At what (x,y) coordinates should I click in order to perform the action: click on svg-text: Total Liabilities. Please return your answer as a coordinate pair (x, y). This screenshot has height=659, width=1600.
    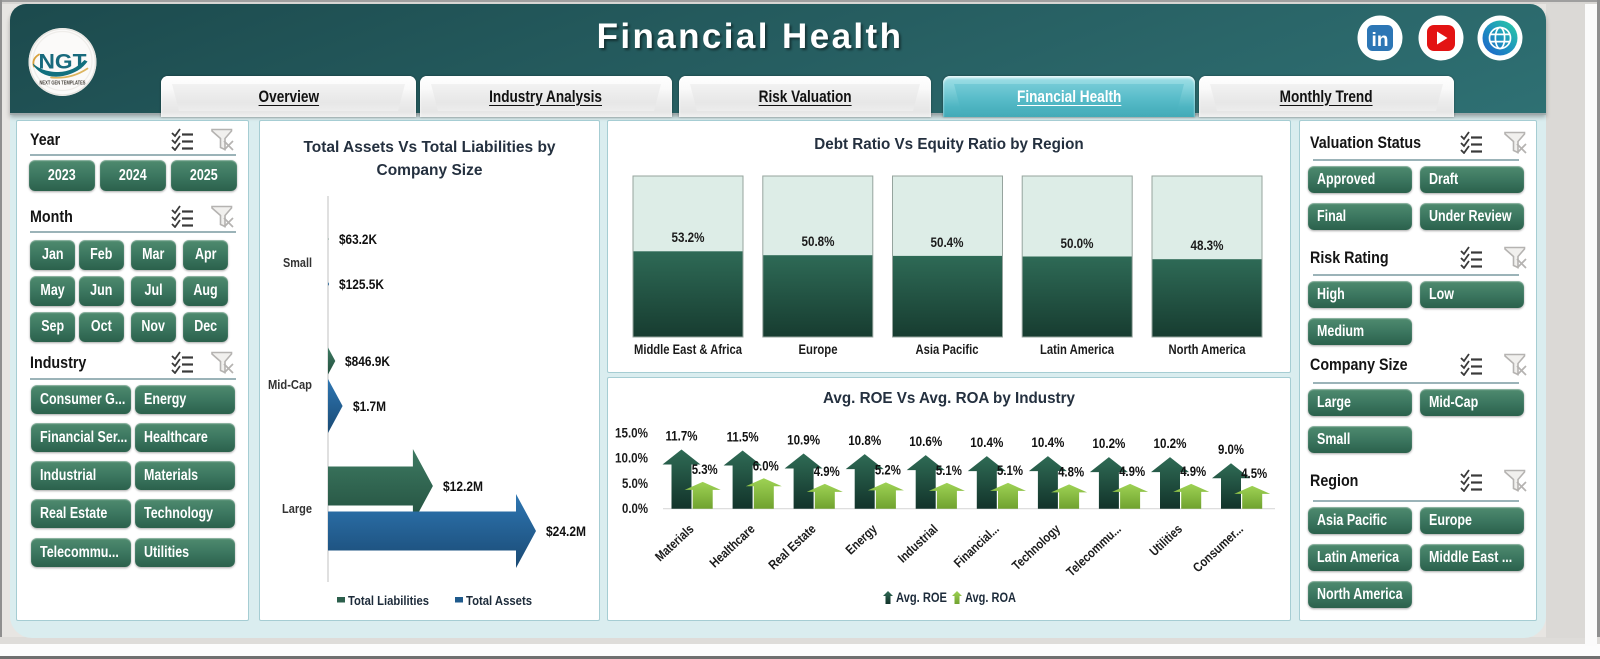
    Looking at the image, I should click on (388, 601).